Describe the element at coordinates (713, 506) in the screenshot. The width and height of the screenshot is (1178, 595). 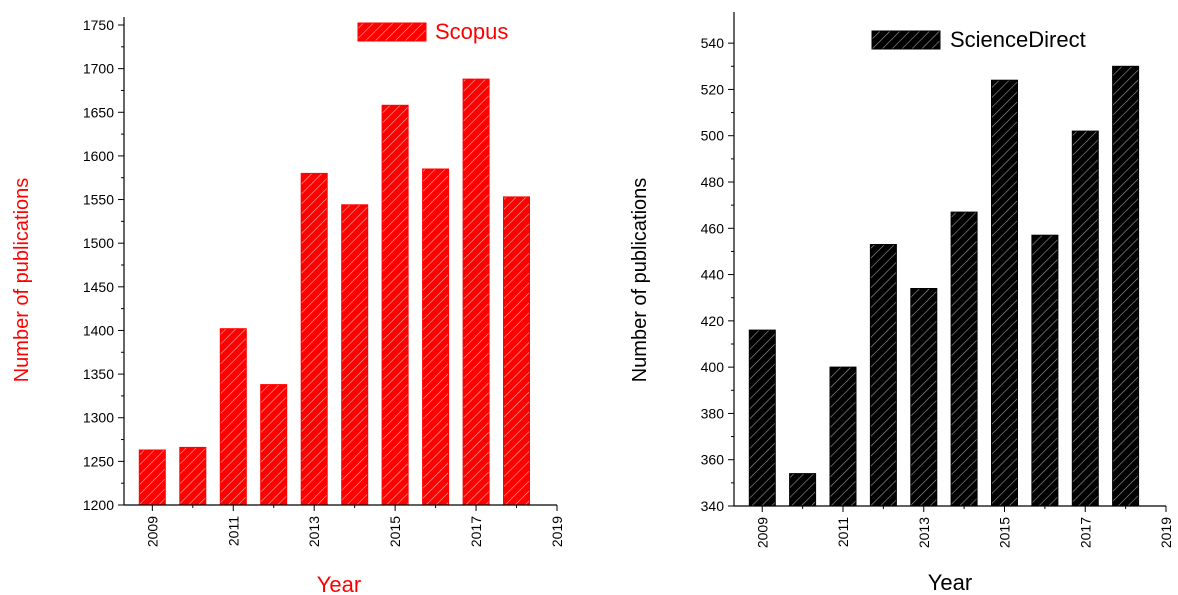
I see `y-tick-label: 340` at that location.